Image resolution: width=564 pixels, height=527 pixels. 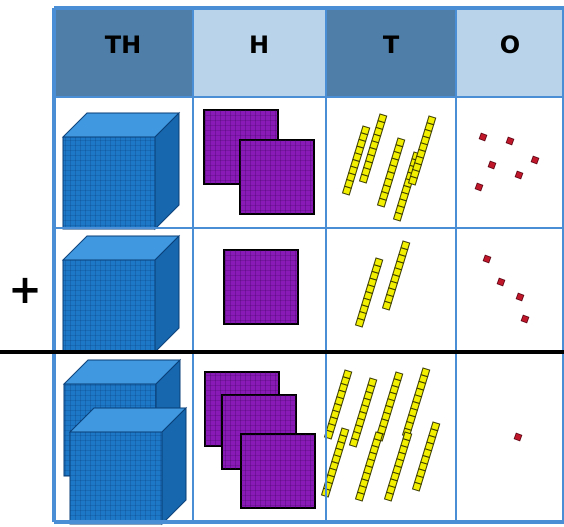 I want to click on header-cell-ones, so click(x=510, y=52).